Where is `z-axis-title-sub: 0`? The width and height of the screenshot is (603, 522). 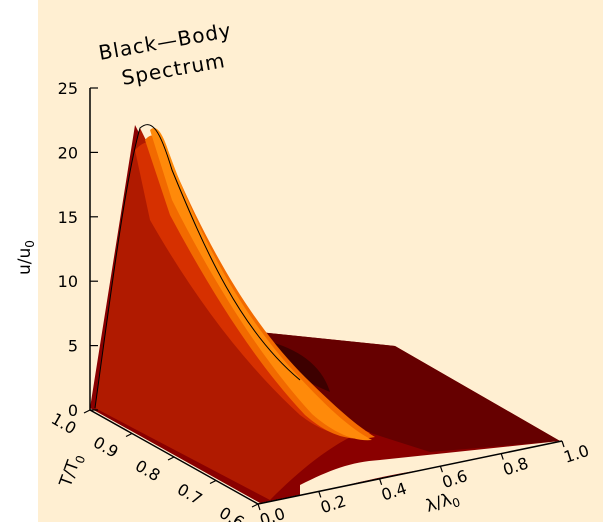 z-axis-title-sub: 0 is located at coordinates (30, 244).